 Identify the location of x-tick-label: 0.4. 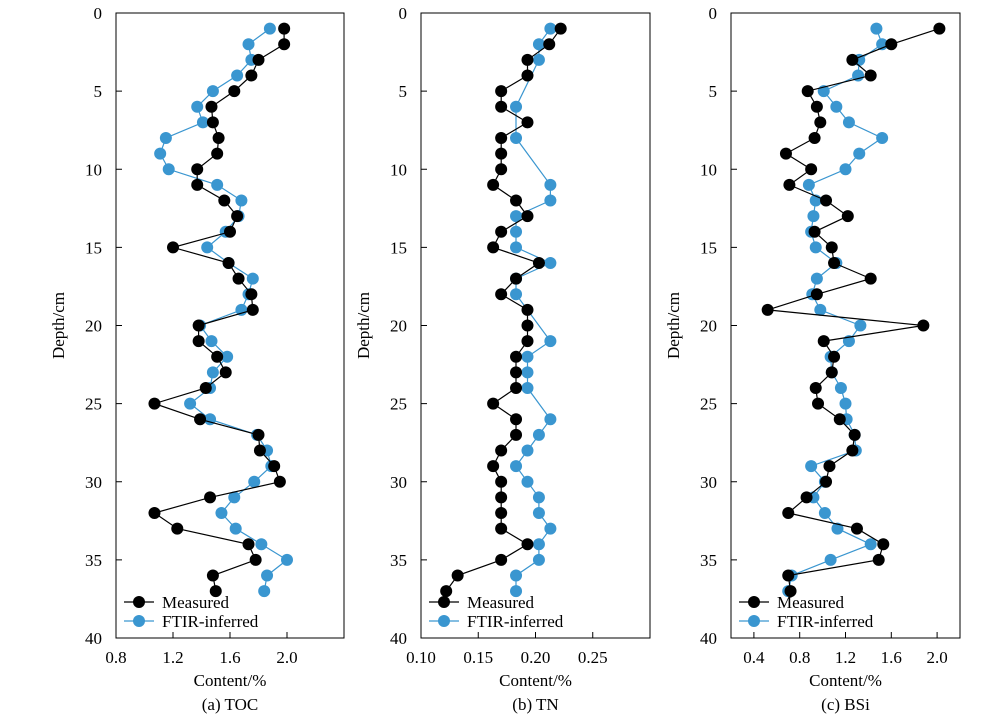
(754, 657).